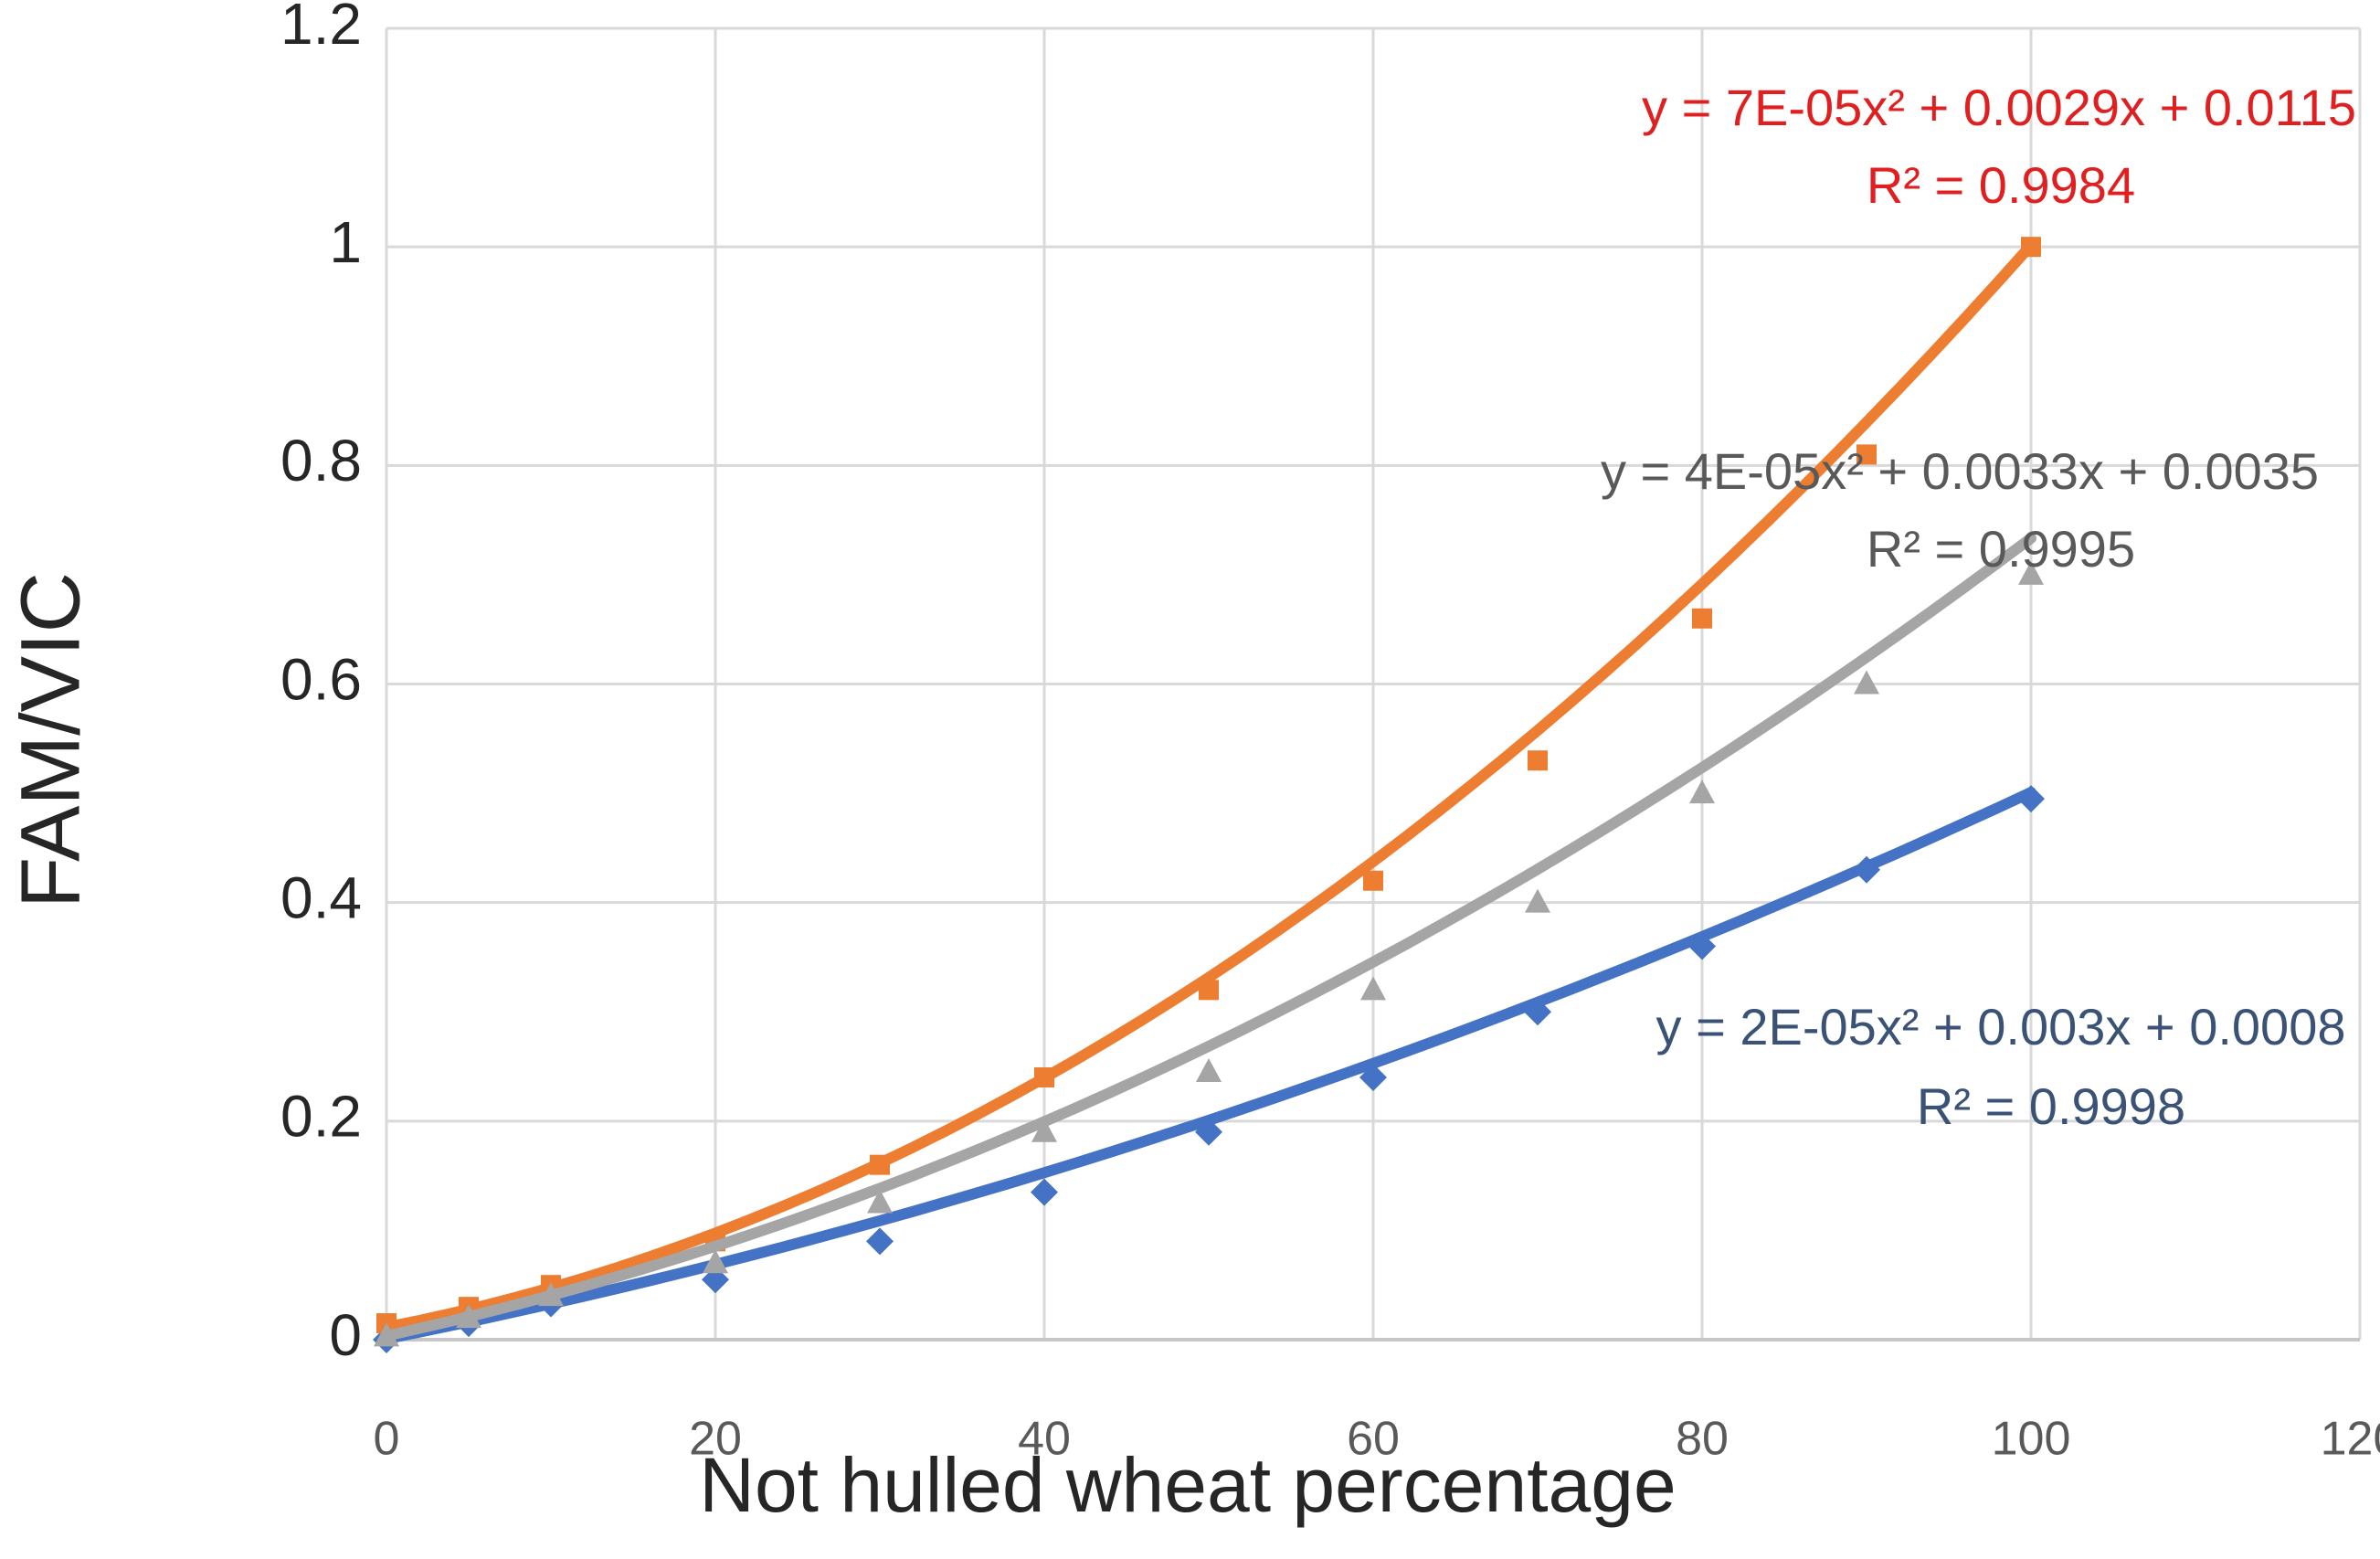  What do you see at coordinates (1188, 1485) in the screenshot?
I see `x-axis-title: Not hulled wheat percentage` at bounding box center [1188, 1485].